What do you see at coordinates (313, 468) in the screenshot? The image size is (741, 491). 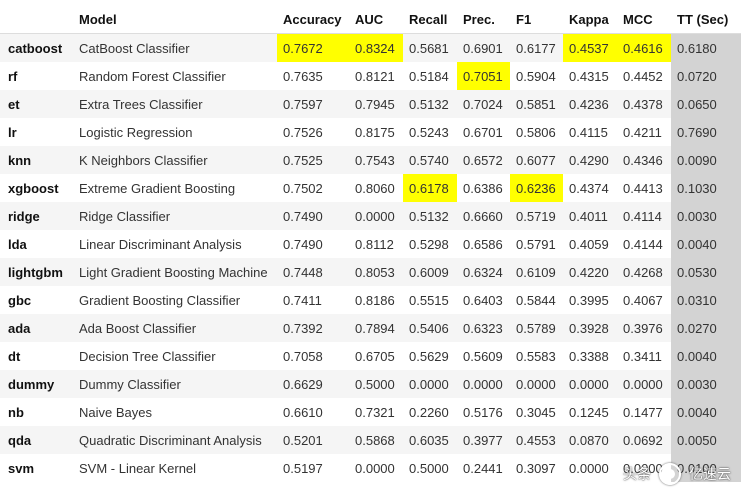 I see `cell-accuracy: 0.5197` at bounding box center [313, 468].